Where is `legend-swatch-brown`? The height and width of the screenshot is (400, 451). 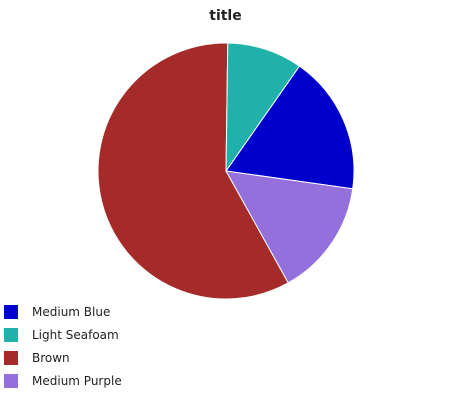 legend-swatch-brown is located at coordinates (11, 357).